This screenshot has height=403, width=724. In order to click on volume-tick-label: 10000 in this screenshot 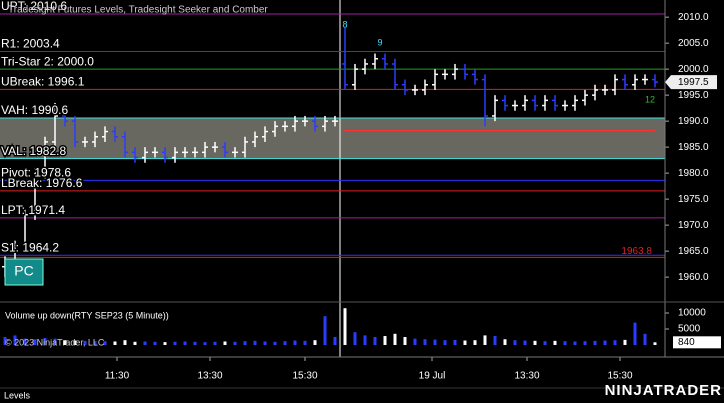, I will do `click(692, 313)`.